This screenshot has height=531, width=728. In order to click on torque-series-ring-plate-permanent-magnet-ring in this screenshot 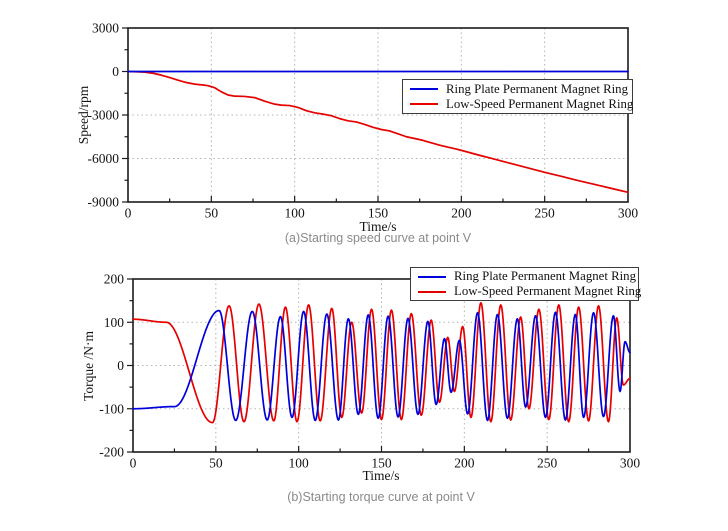, I will do `click(381, 365)`.